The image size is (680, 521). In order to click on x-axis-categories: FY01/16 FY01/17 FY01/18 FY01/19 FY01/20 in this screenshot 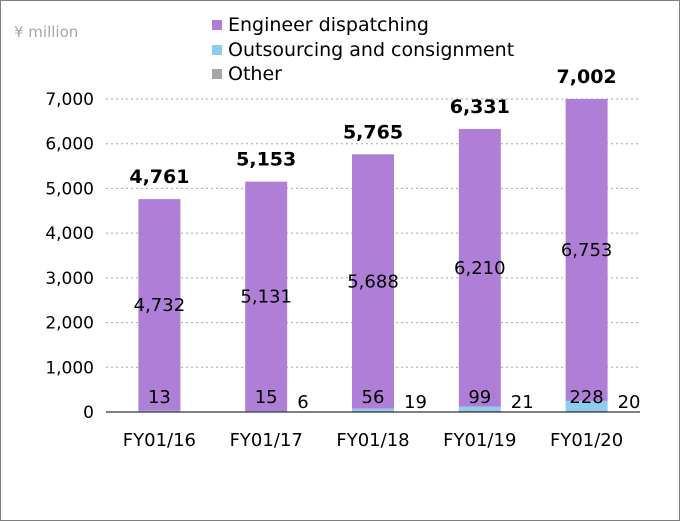, I will do `click(373, 440)`.